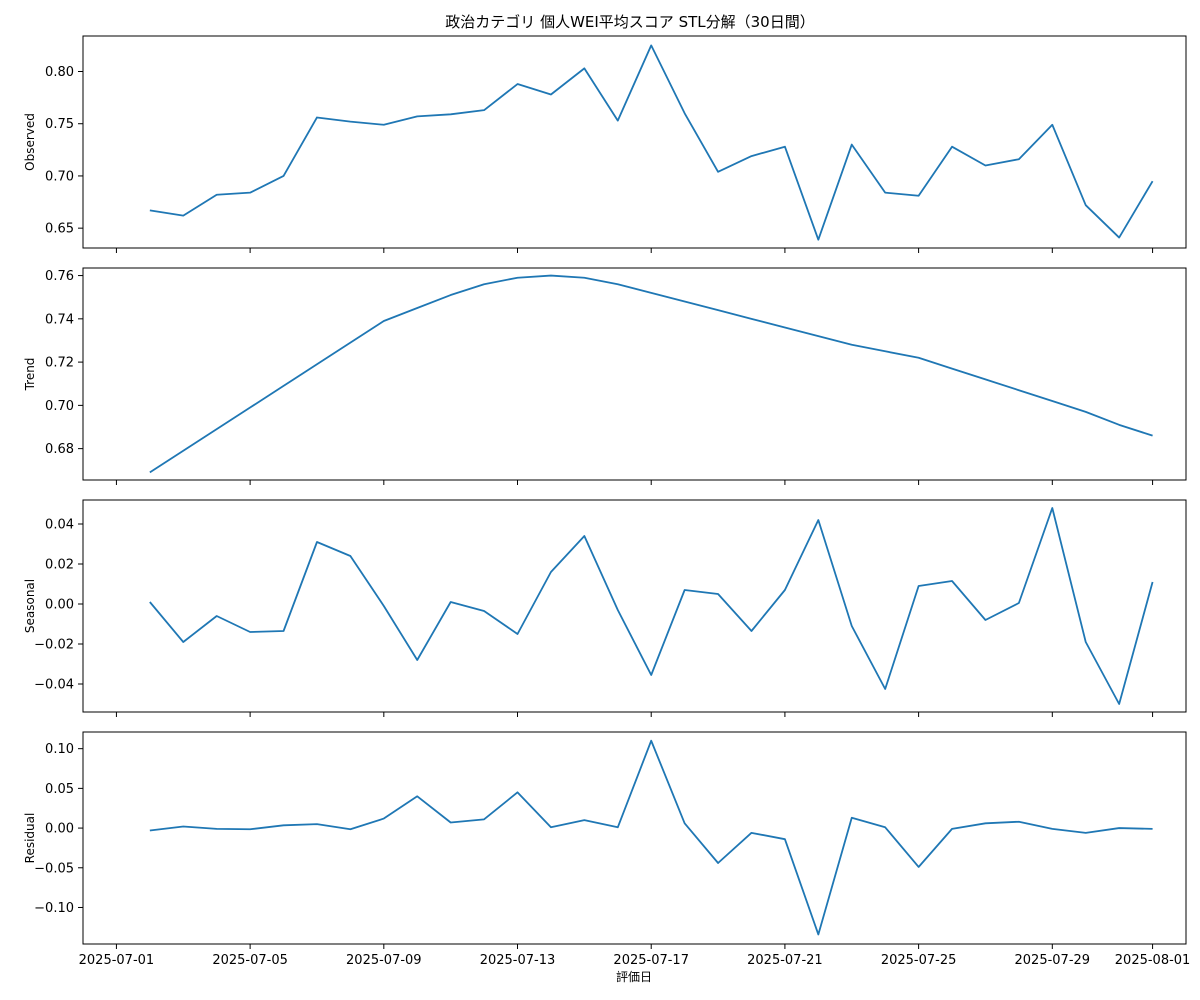 This screenshot has width=1200, height=1000. What do you see at coordinates (30, 142) in the screenshot?
I see `y-axis-label: Observed` at bounding box center [30, 142].